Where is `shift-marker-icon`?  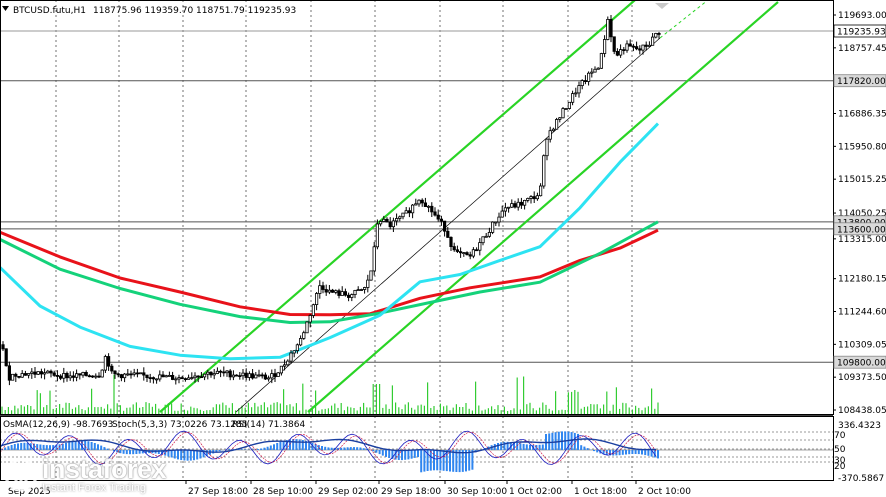 shift-marker-icon is located at coordinates (662, 6).